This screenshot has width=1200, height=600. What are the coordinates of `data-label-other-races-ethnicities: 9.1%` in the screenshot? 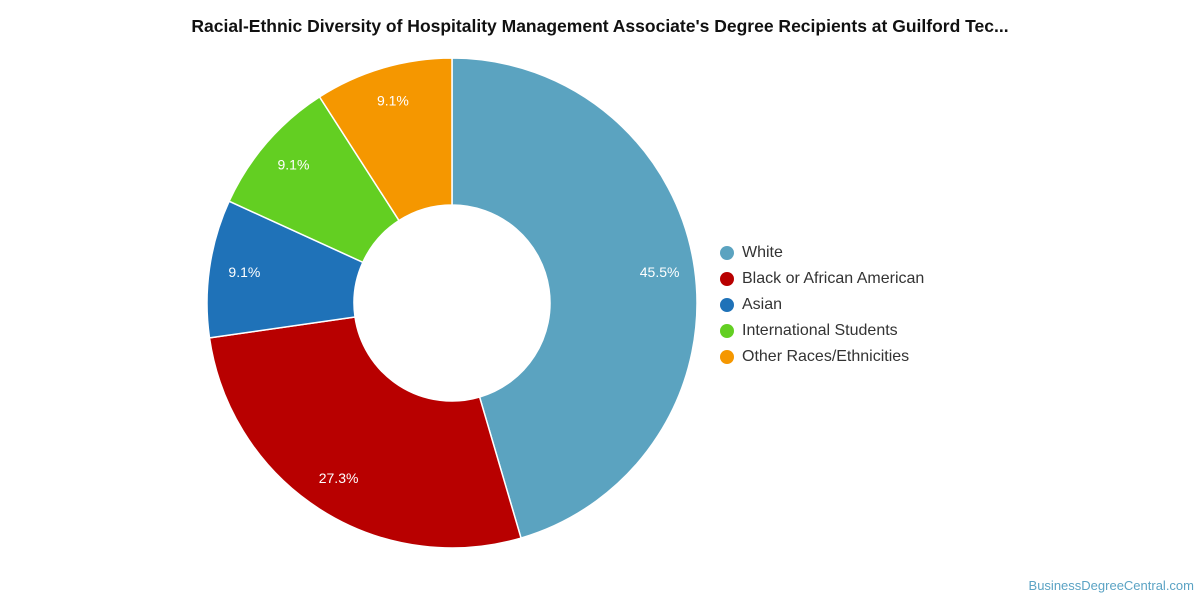 It's located at (393, 100).